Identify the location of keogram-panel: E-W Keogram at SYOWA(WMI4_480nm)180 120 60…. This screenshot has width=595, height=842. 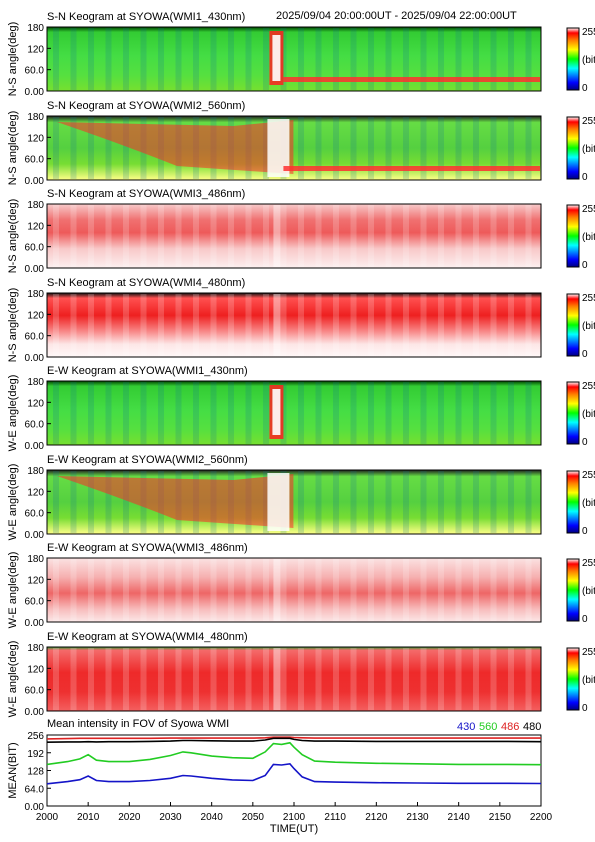
(301, 674).